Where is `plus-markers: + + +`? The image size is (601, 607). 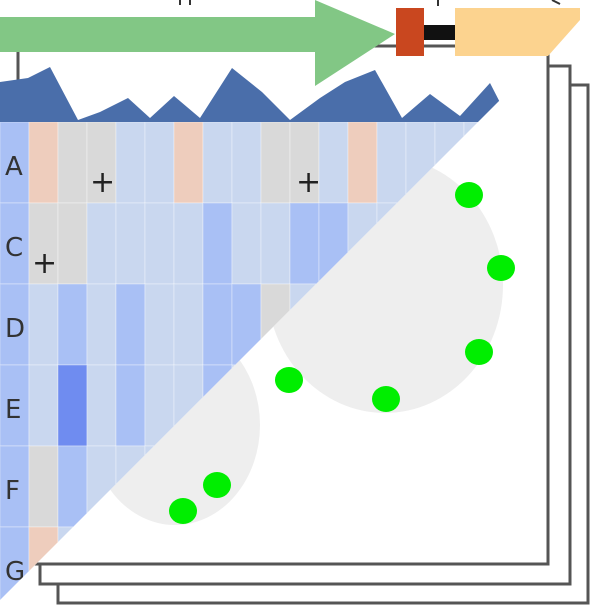
plus-markers: + + + is located at coordinates (176, 223).